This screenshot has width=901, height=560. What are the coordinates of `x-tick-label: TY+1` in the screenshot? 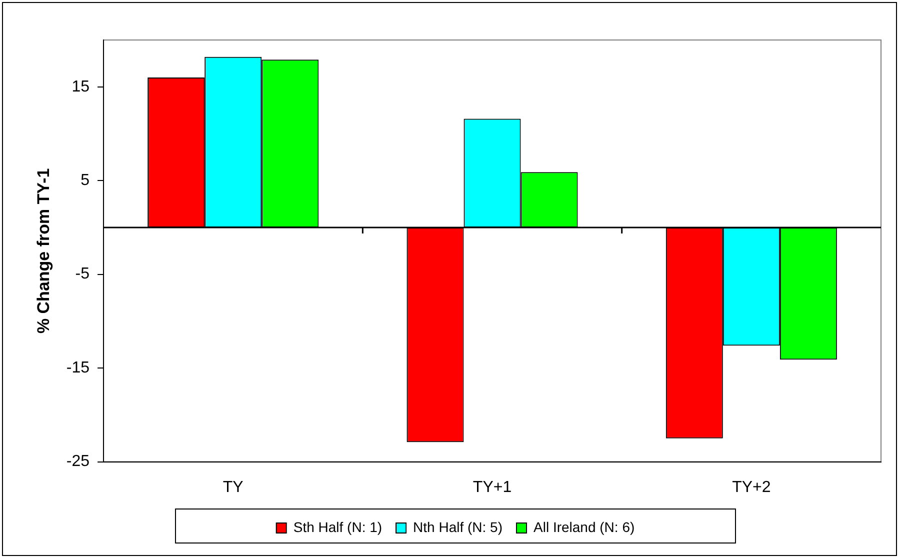 It's located at (492, 487).